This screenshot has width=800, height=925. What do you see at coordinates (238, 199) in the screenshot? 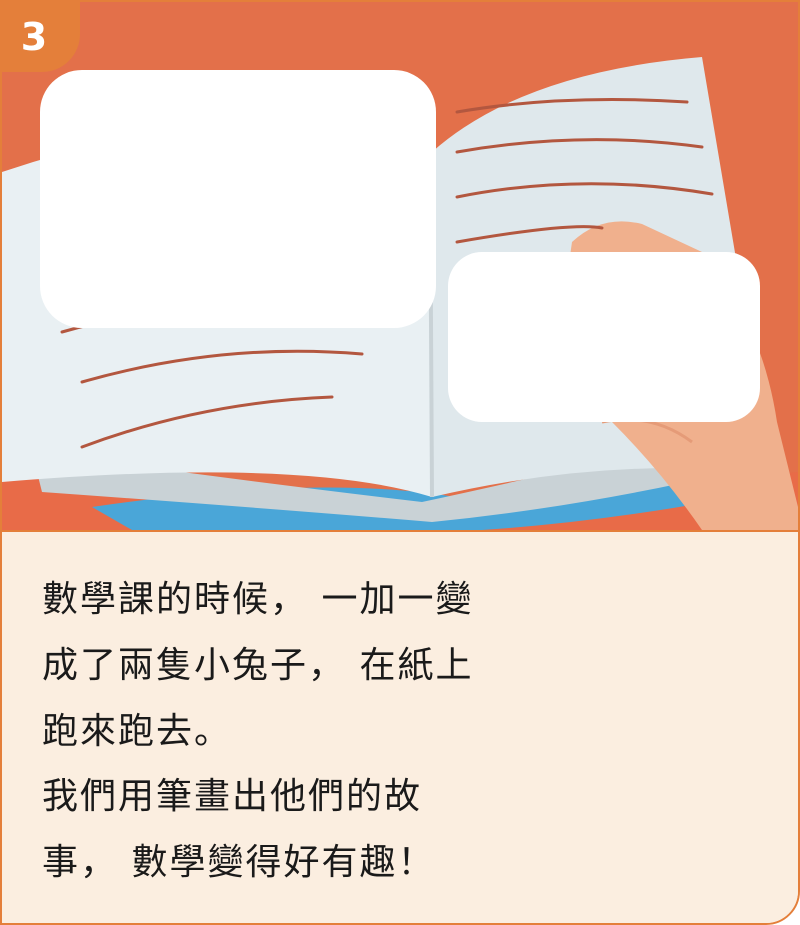
I see `blank-speech-box-large` at bounding box center [238, 199].